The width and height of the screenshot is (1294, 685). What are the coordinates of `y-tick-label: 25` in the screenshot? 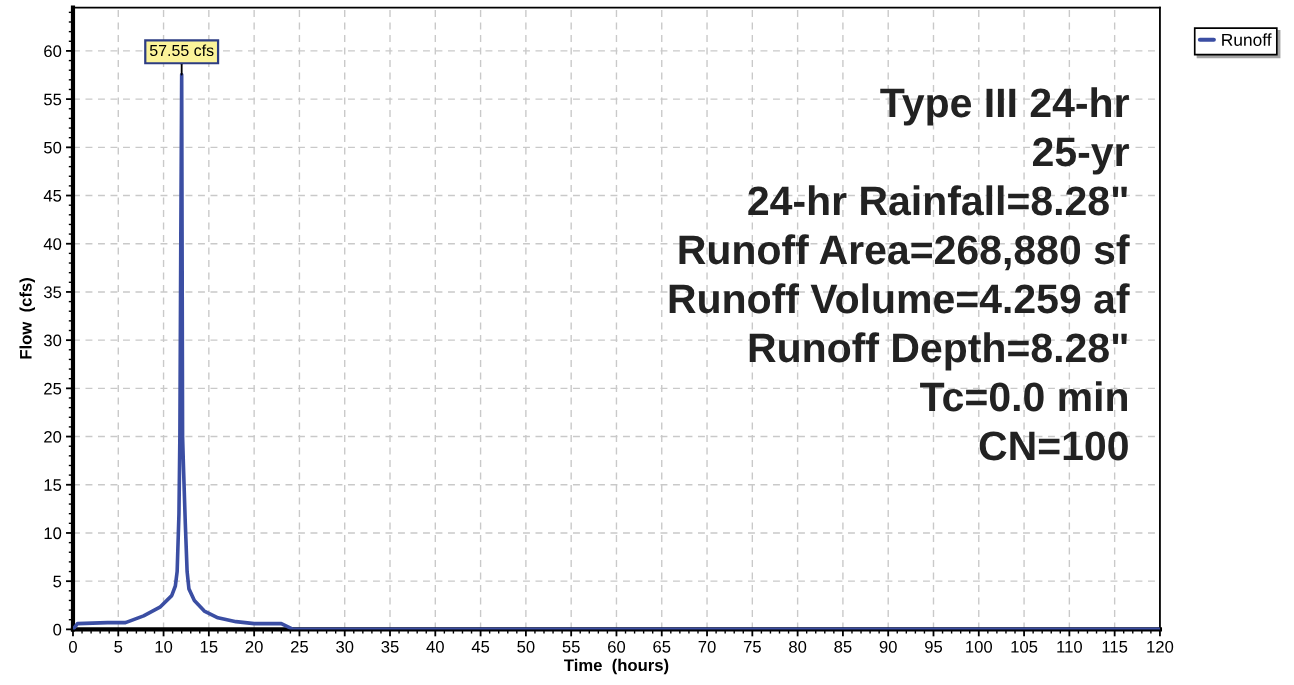 It's located at (53, 388).